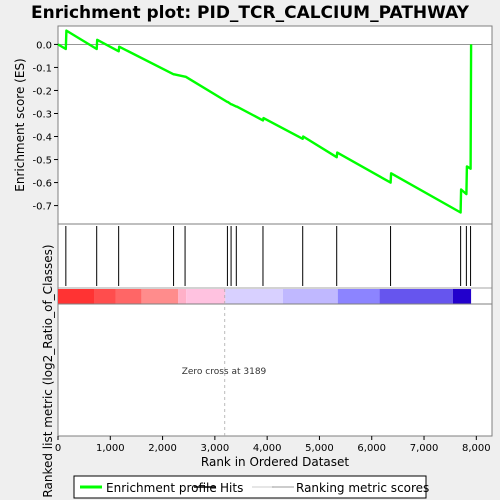 Image resolution: width=500 pixels, height=500 pixels. I want to click on es-tick-label: -0.4, so click(42, 138).